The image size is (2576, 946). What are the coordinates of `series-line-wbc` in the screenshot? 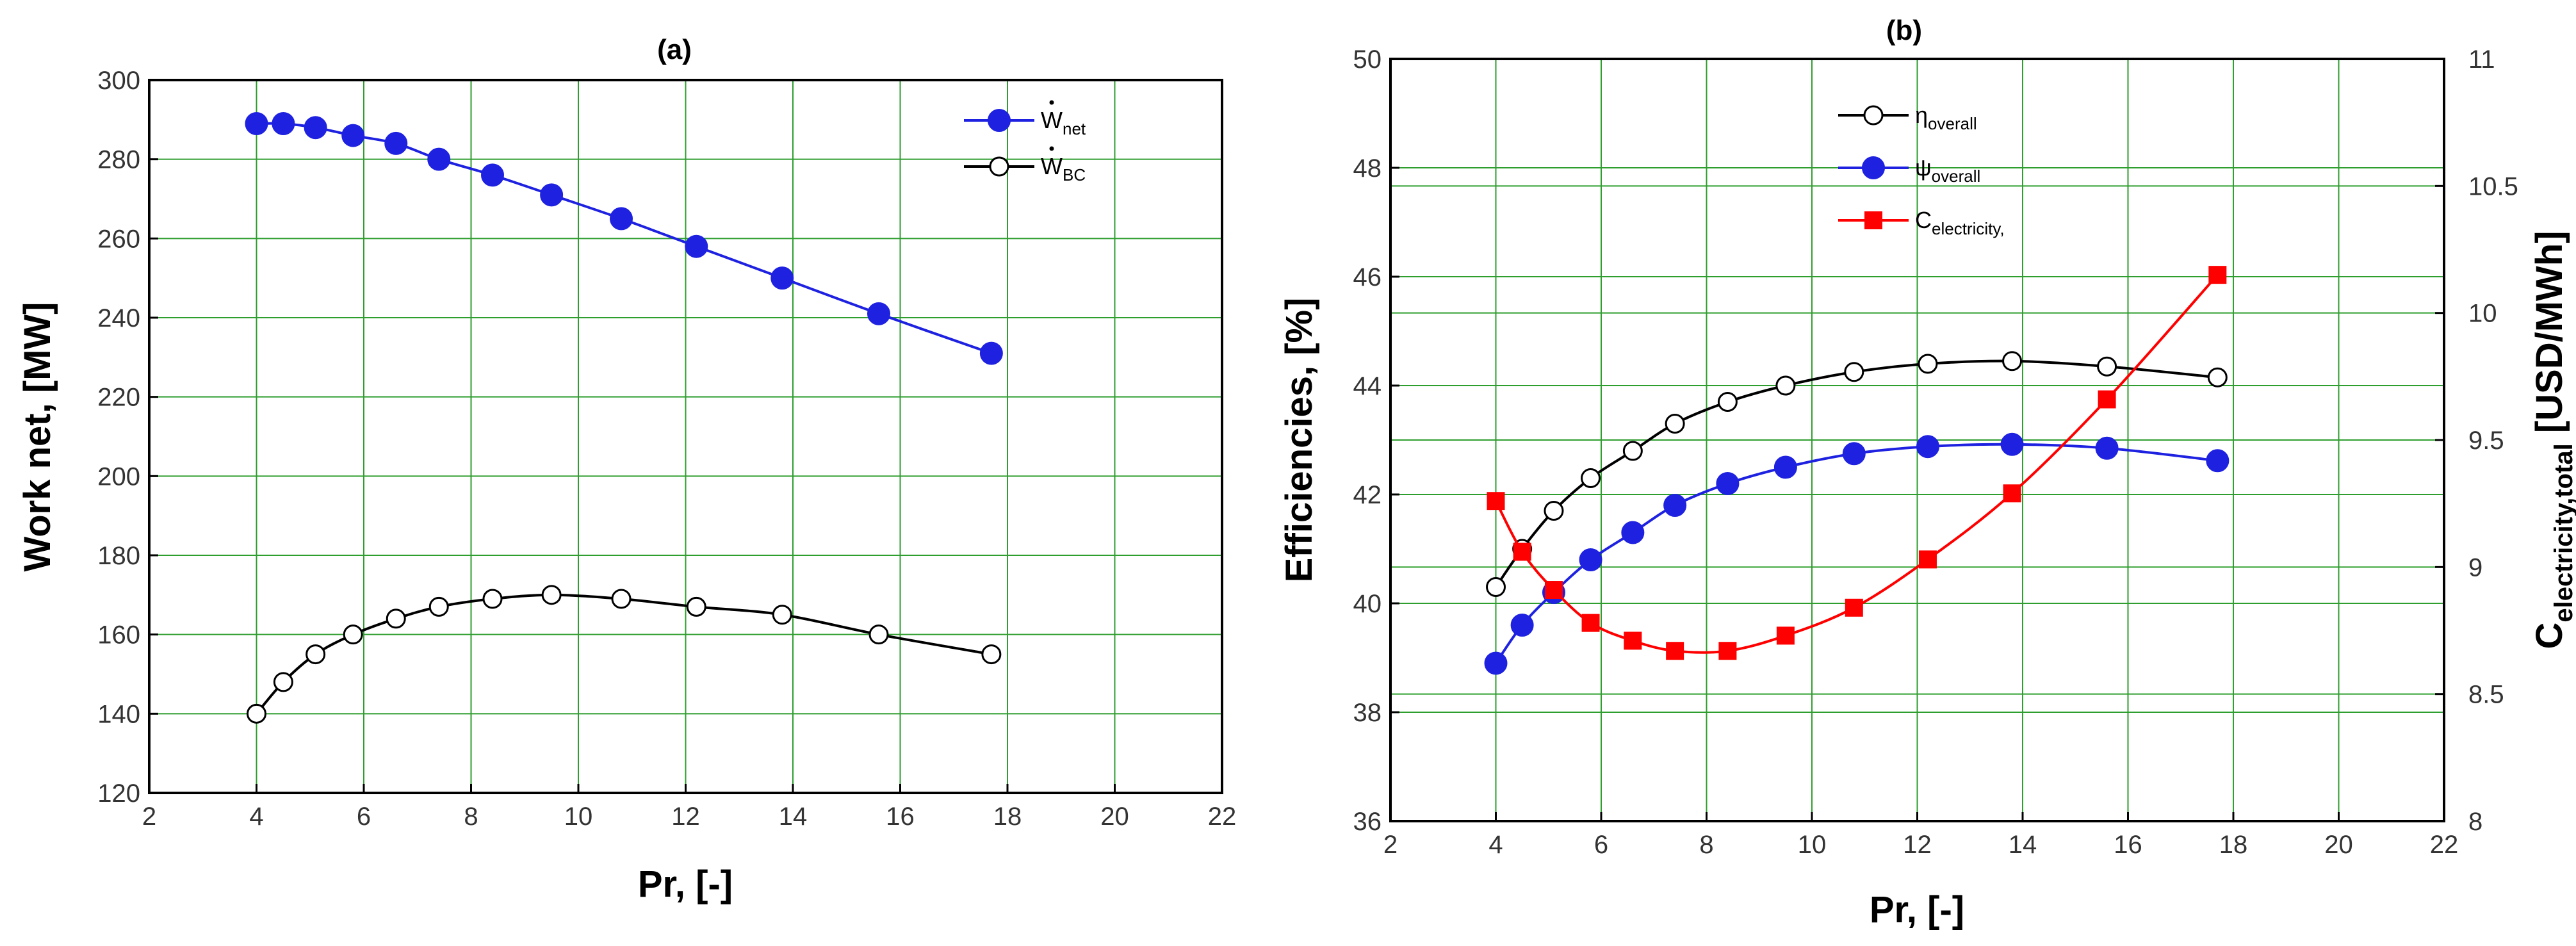 It's located at (623, 654).